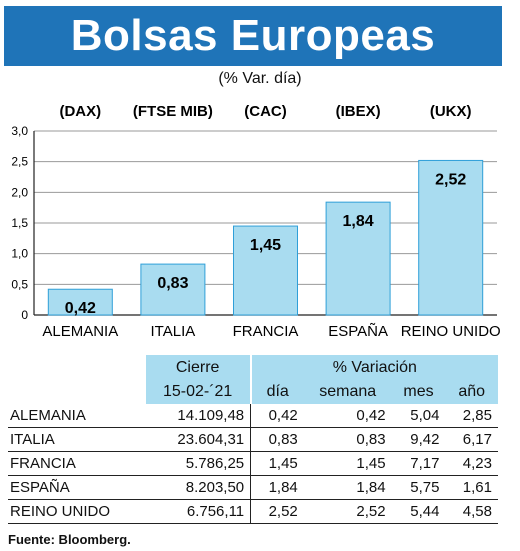  I want to click on y-tick-label: 1,0, so click(19, 254).